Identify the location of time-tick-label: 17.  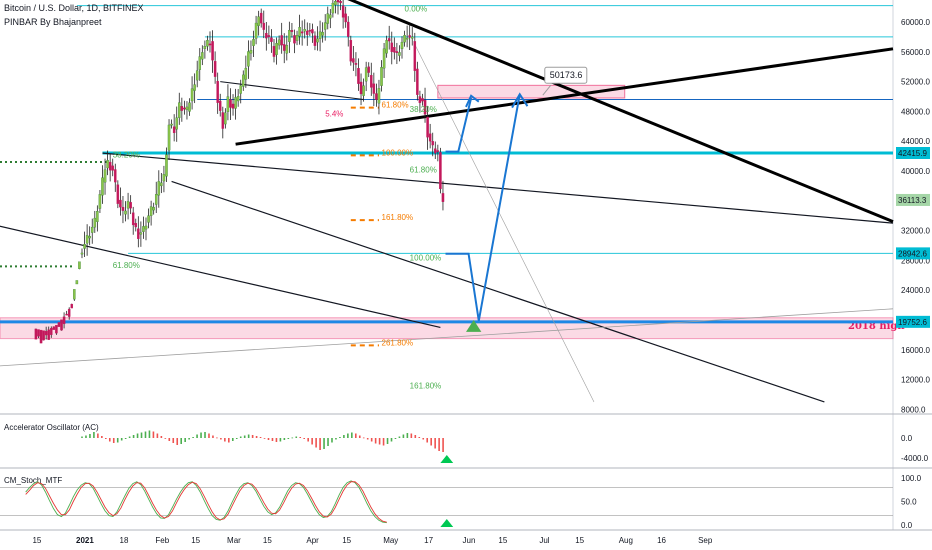
(428, 540).